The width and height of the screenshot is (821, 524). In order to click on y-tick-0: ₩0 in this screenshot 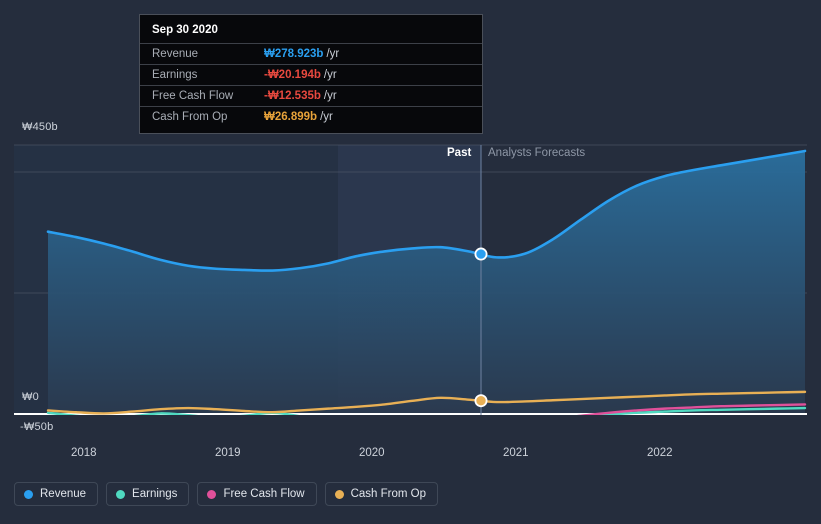, I will do `click(30, 397)`.